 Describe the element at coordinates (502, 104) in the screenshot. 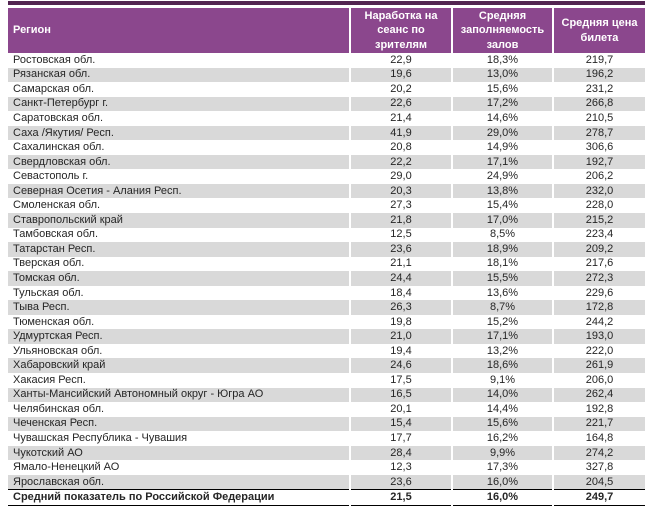

I see `value-cell: 17,2%` at that location.